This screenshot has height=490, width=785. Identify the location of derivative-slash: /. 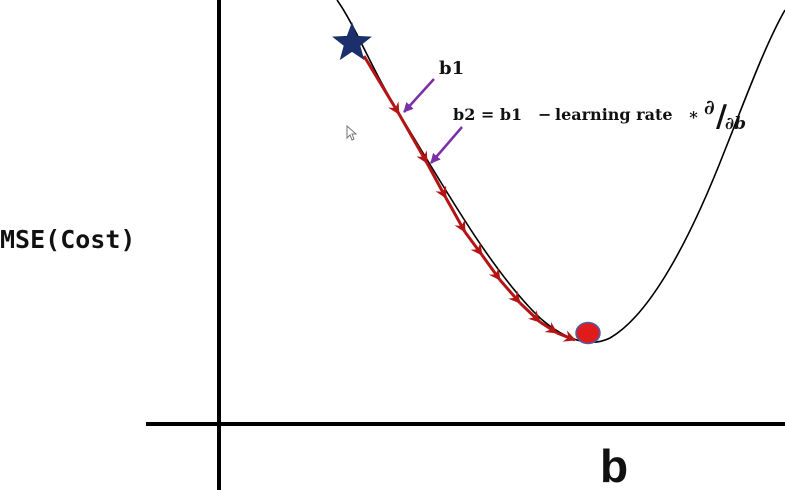
(721, 116).